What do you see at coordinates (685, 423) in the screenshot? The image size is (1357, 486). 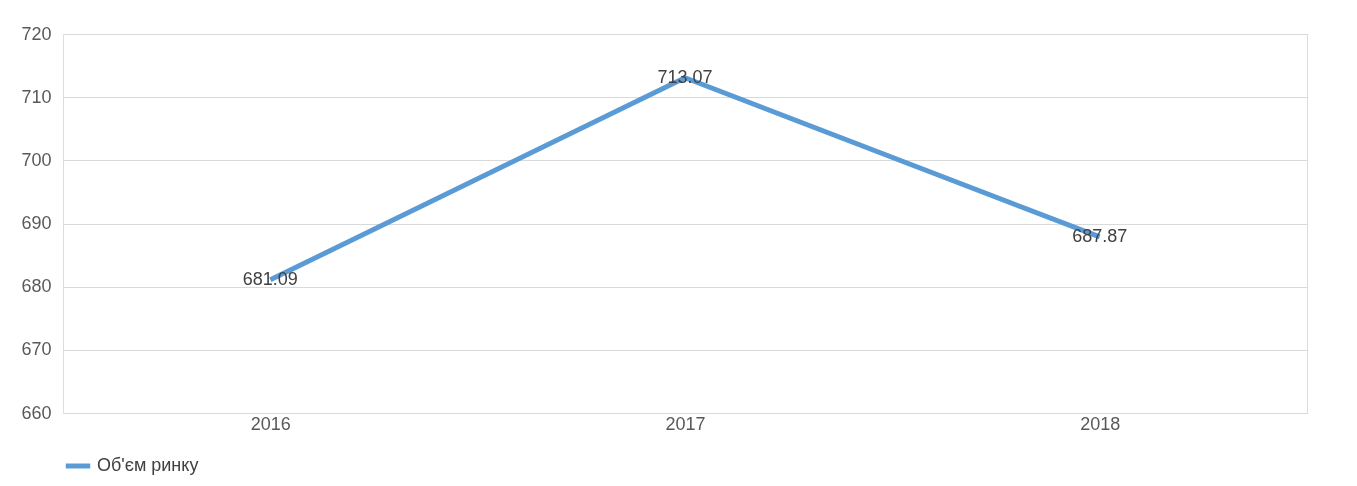 I see `x-tick-label: 2017` at bounding box center [685, 423].